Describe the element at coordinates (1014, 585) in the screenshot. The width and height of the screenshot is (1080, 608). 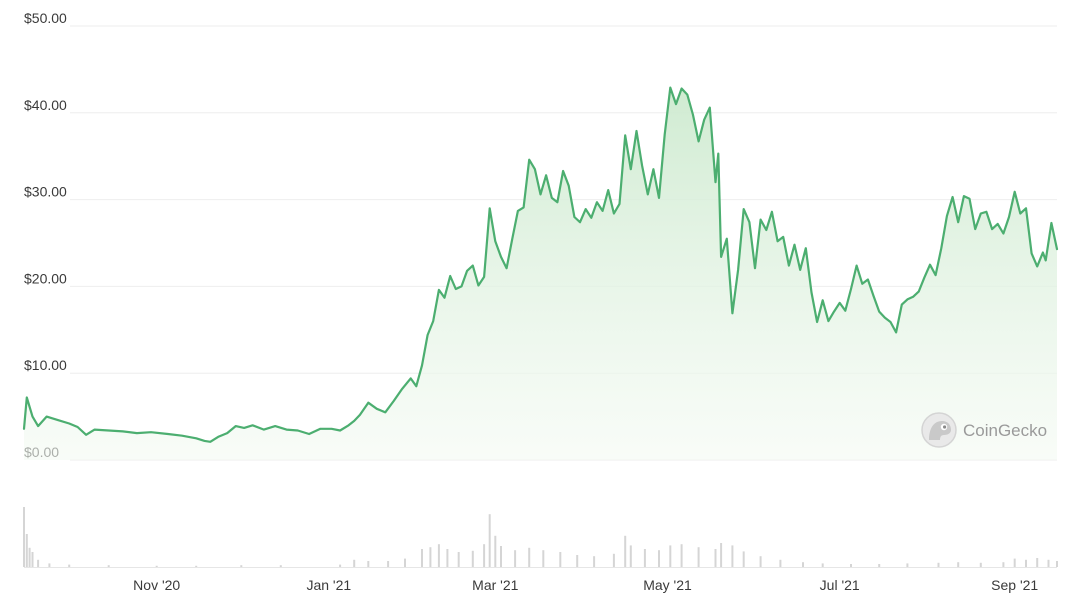
I see `x-tick-label-5: Sep '21` at that location.